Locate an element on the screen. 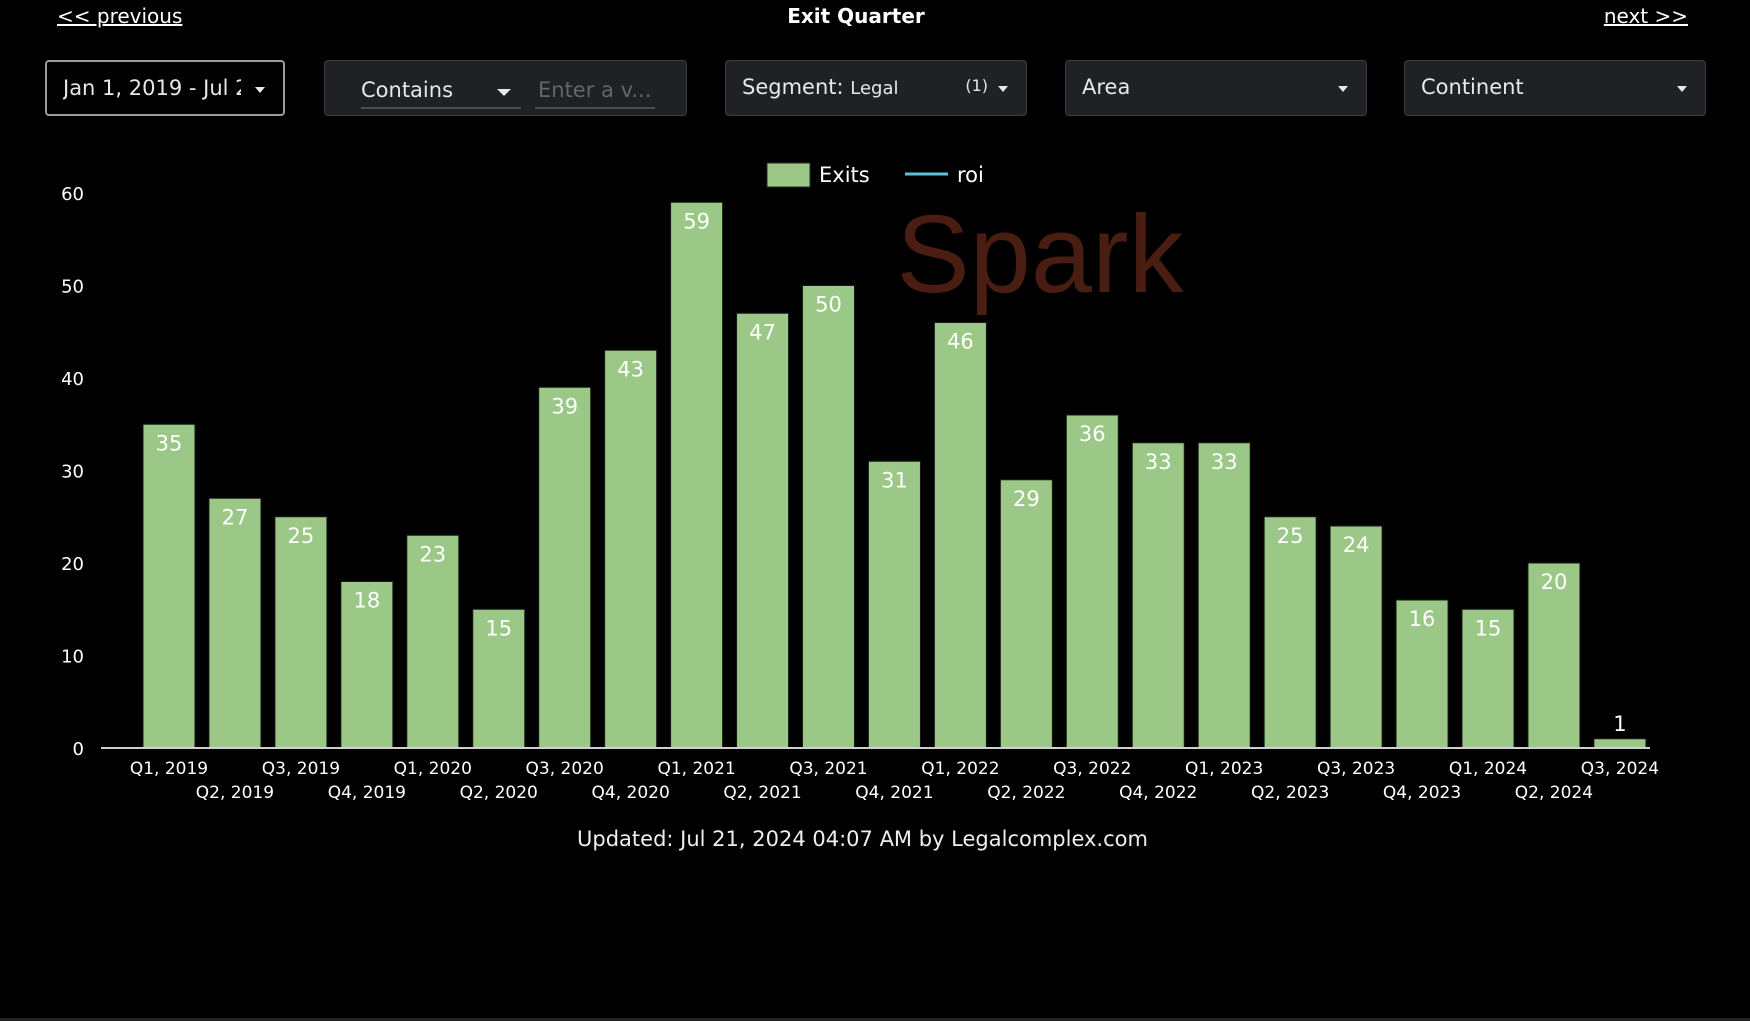 This screenshot has width=1750, height=1021. x-tick-label: Q1, 2020 is located at coordinates (433, 769).